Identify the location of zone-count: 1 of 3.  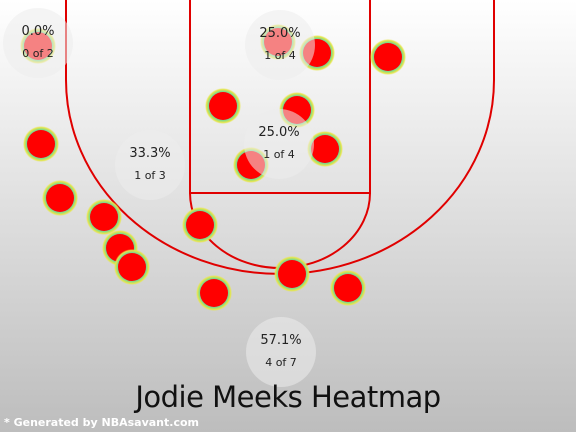
(150, 175).